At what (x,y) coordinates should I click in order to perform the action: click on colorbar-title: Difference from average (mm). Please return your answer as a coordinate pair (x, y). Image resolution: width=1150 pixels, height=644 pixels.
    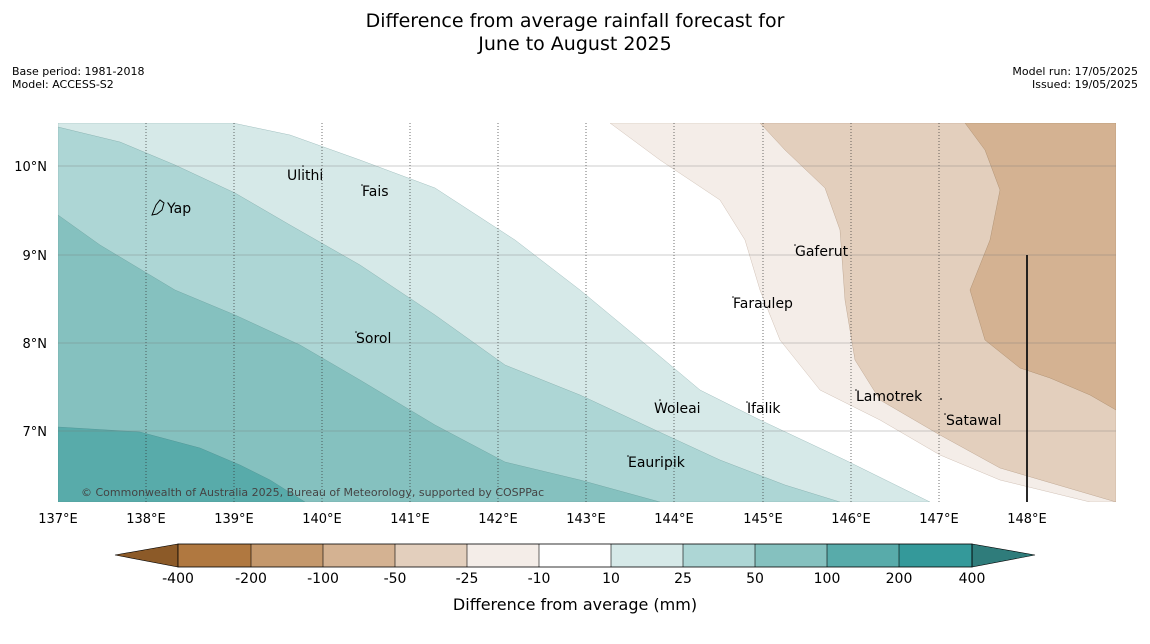
    Looking at the image, I should click on (575, 604).